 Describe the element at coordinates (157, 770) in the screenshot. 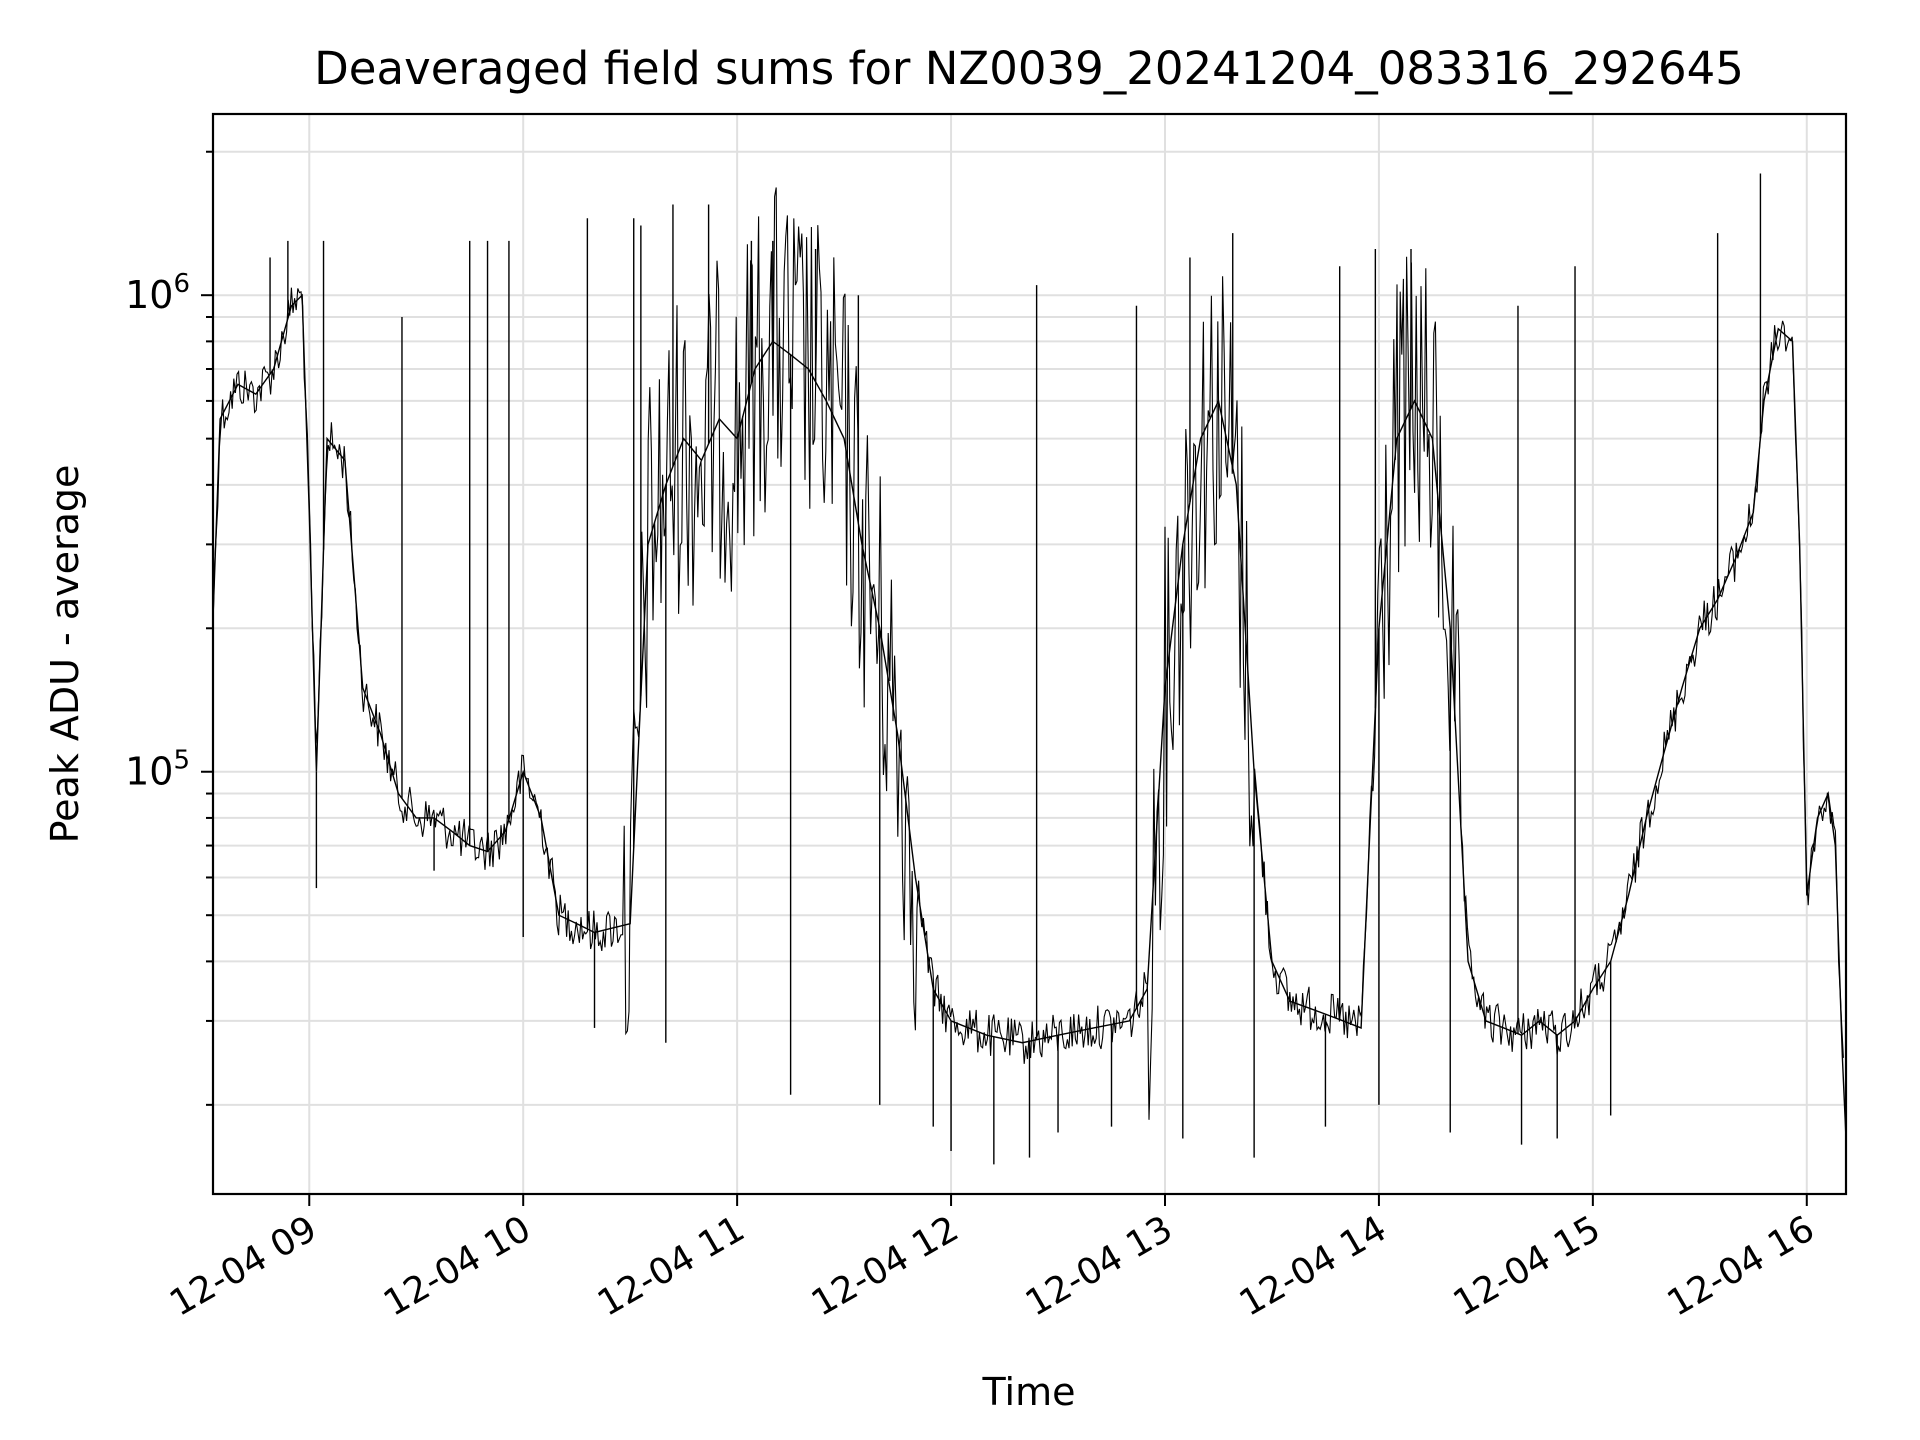

I see `y-tick-label: 105` at that location.